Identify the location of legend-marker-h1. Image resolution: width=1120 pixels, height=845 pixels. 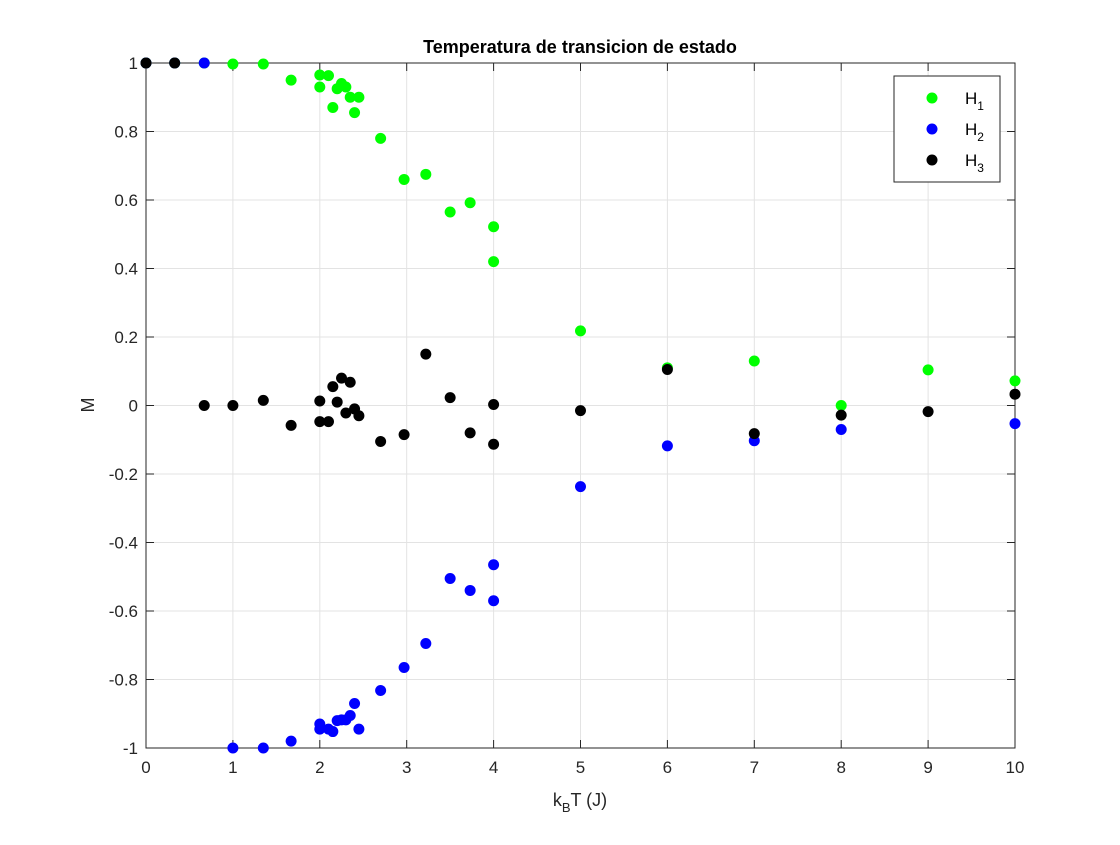
(932, 98).